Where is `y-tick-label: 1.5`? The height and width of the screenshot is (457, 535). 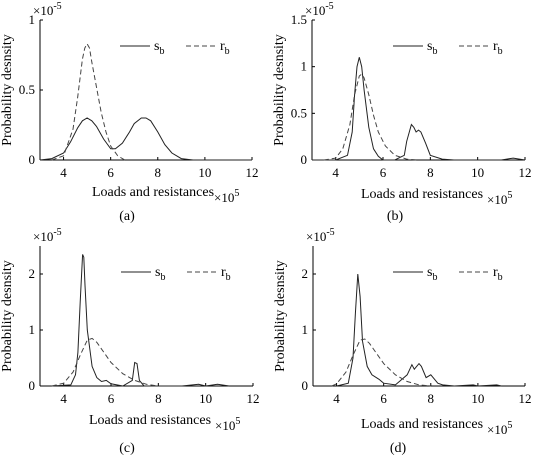 y-tick-label: 1.5 is located at coordinates (299, 19).